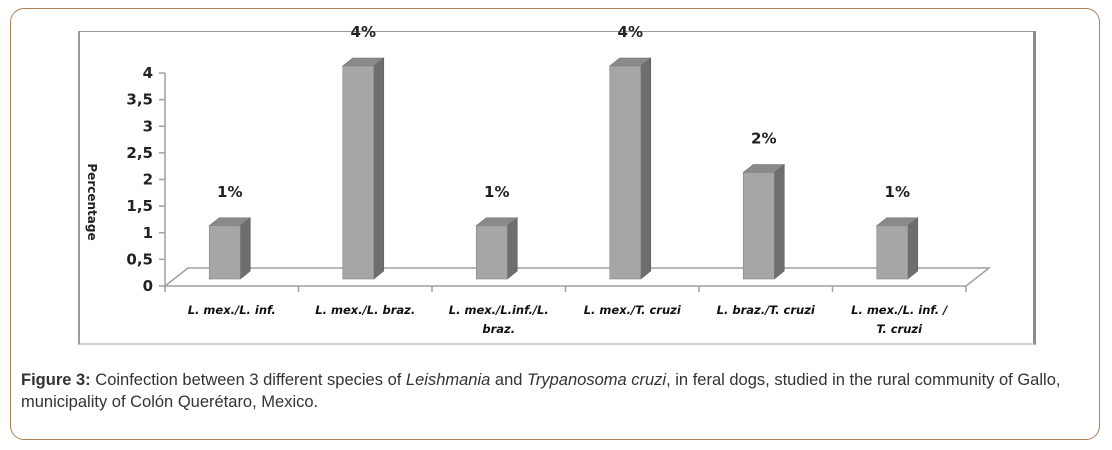 This screenshot has height=450, width=1112. Describe the element at coordinates (148, 286) in the screenshot. I see `y-tick-label: 0` at that location.